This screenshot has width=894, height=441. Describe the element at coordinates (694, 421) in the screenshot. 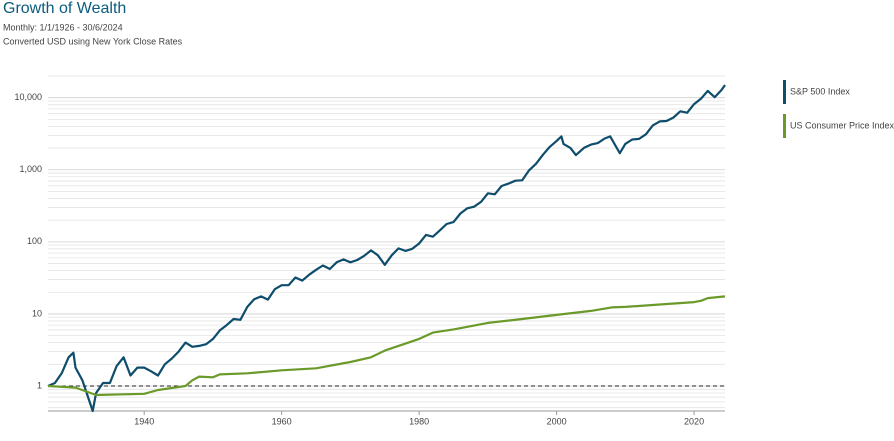

I see `x-tick-label: 2020` at that location.